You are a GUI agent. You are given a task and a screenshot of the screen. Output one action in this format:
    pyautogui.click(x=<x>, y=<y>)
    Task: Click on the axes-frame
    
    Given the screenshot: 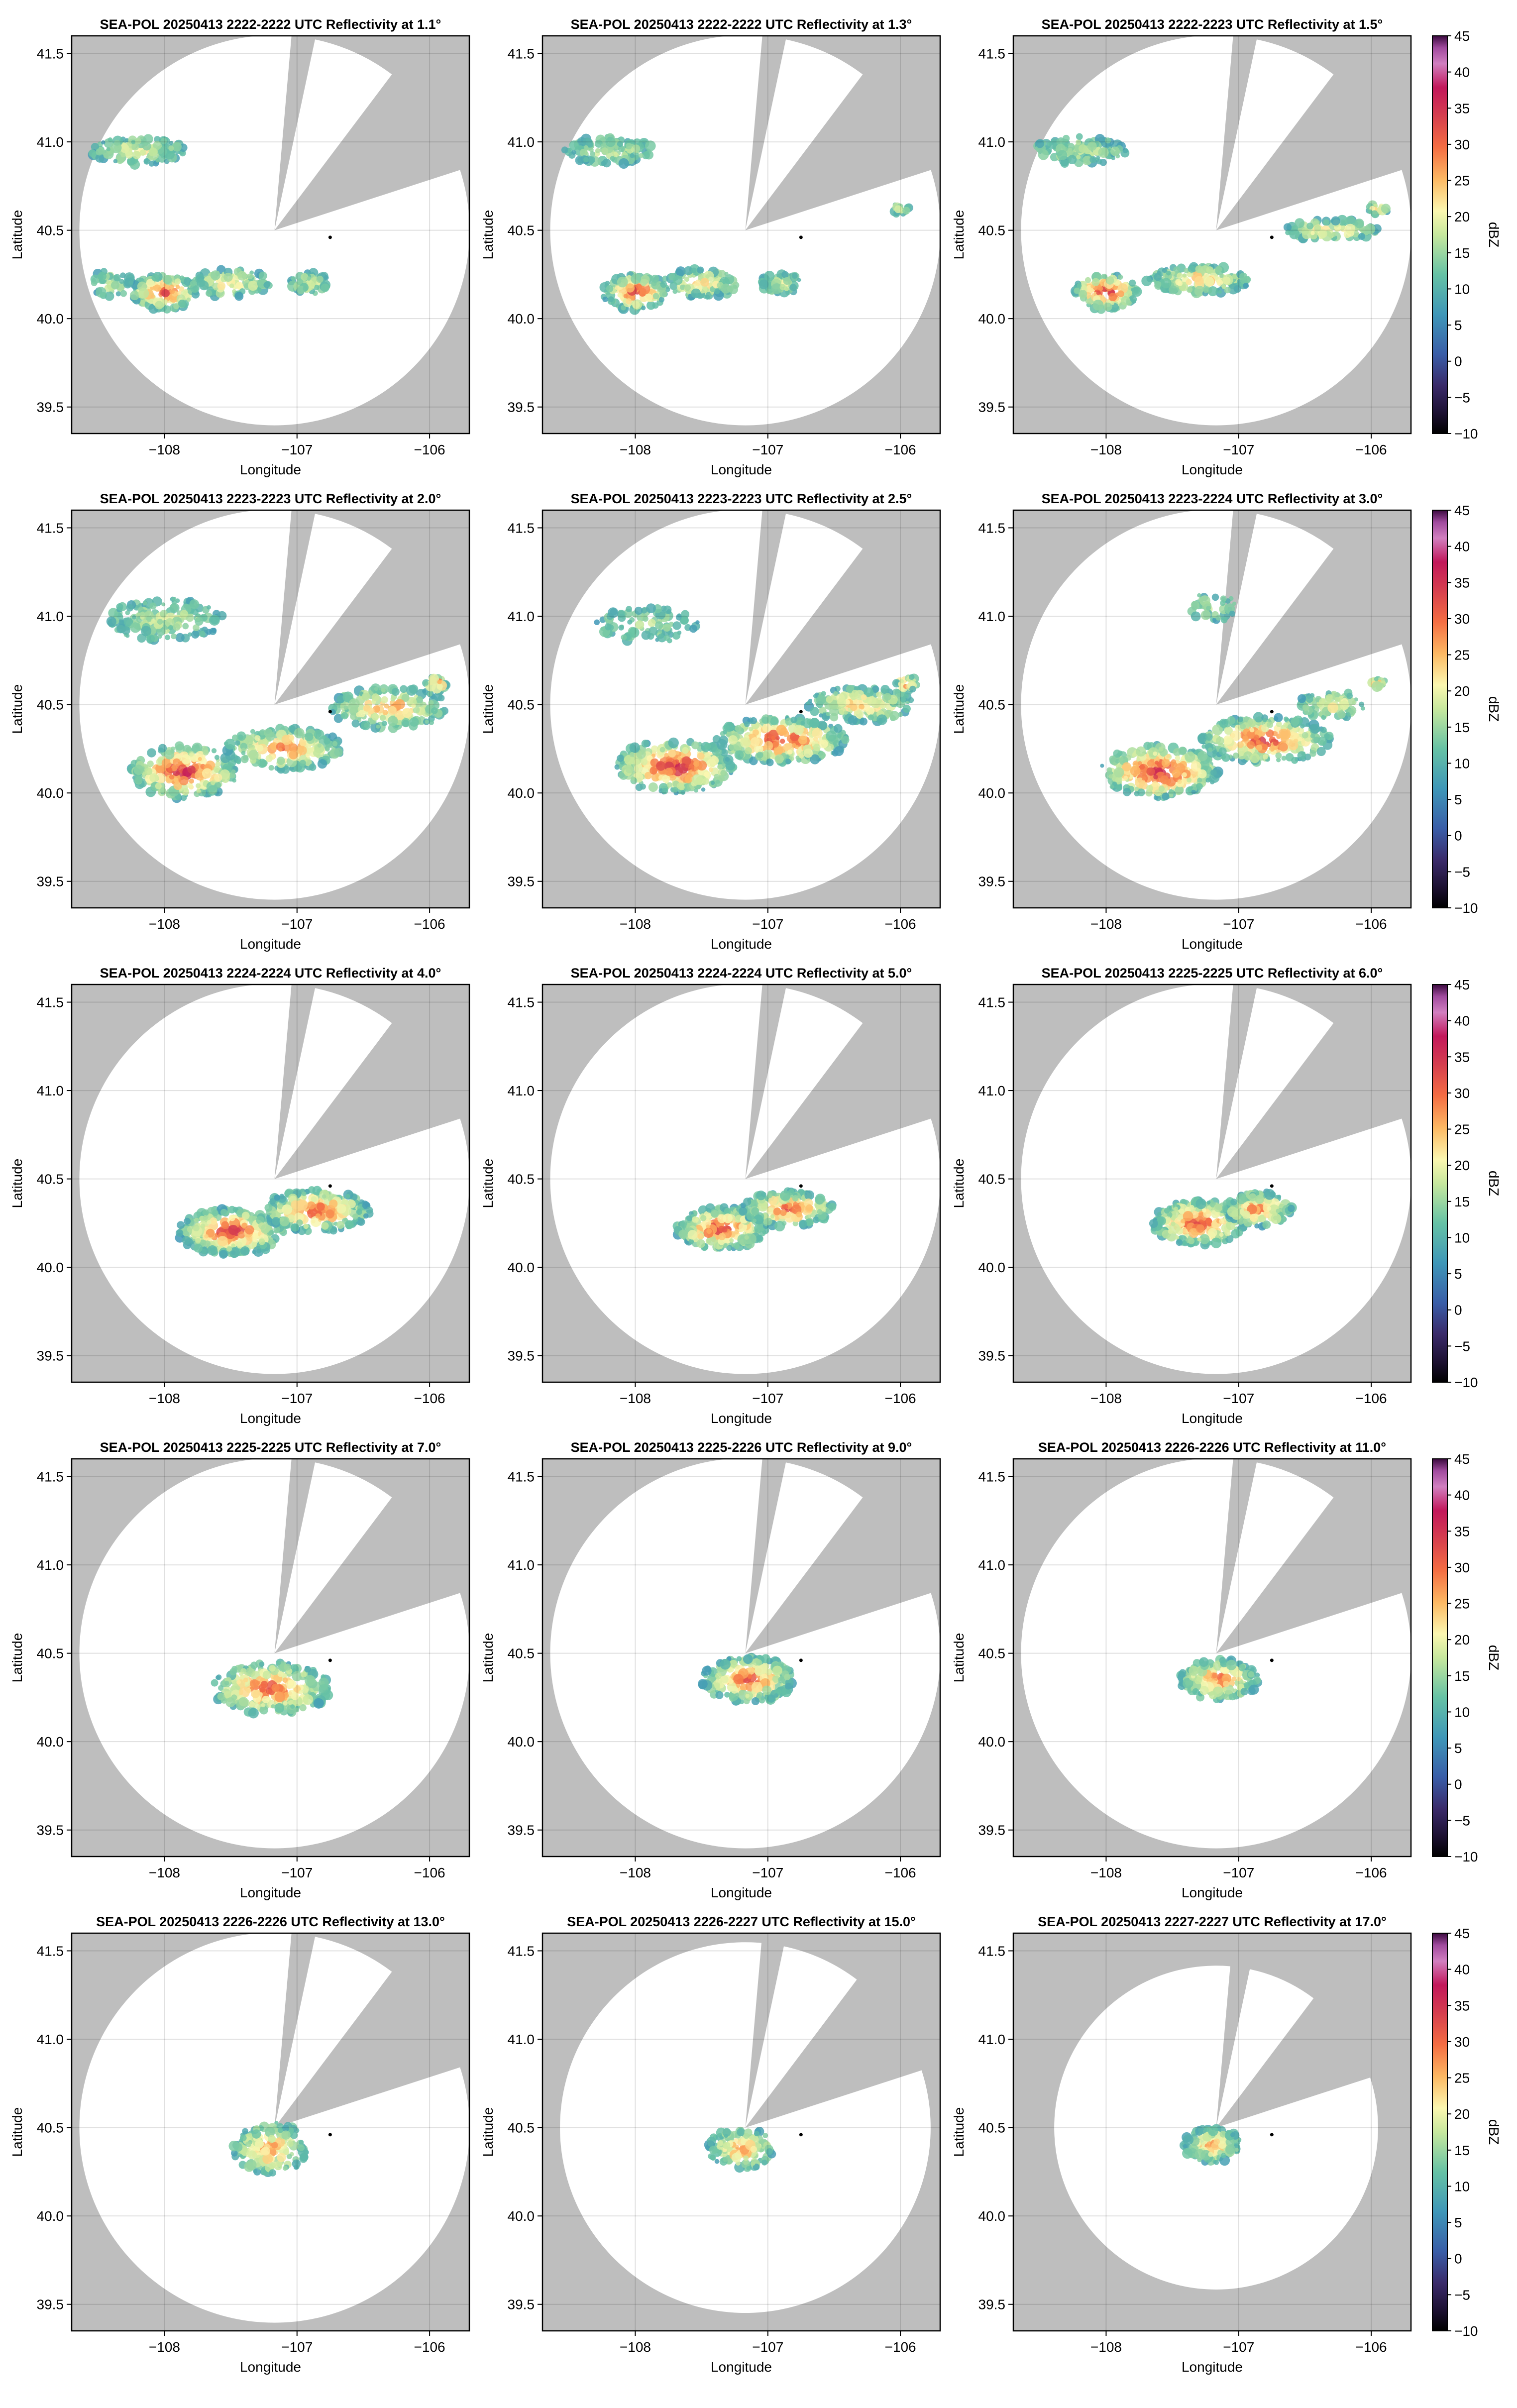 What is the action you would take?
    pyautogui.click(x=741, y=709)
    